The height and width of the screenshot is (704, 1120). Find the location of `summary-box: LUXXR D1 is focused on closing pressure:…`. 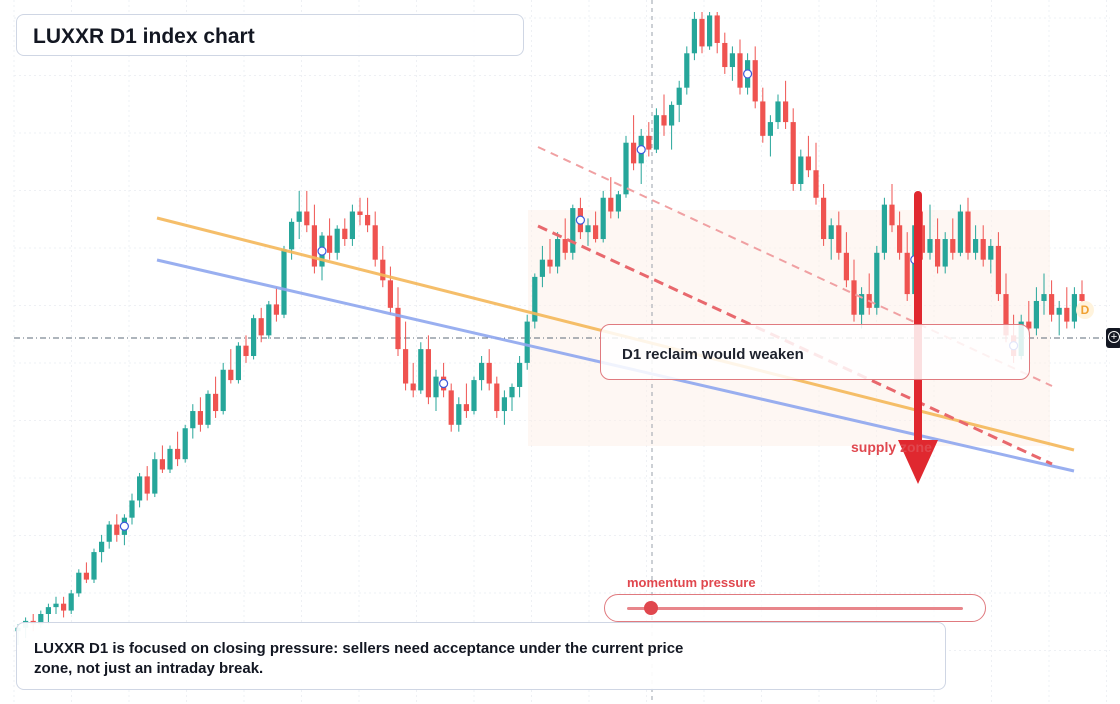

summary-box: LUXXR D1 is focused on closing pressure:… is located at coordinates (481, 656).